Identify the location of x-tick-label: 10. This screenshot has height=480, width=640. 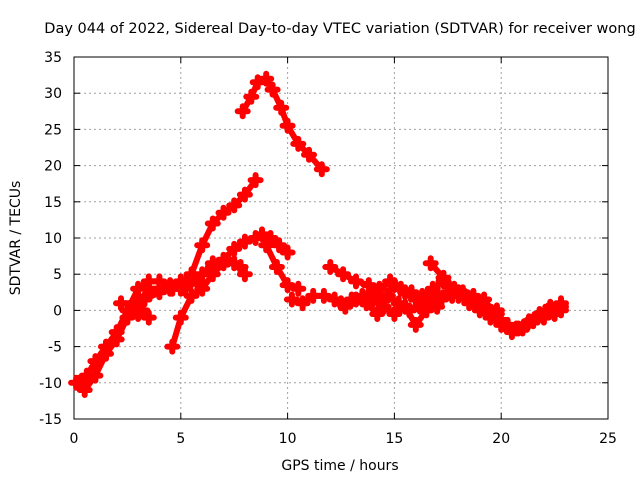
(288, 439).